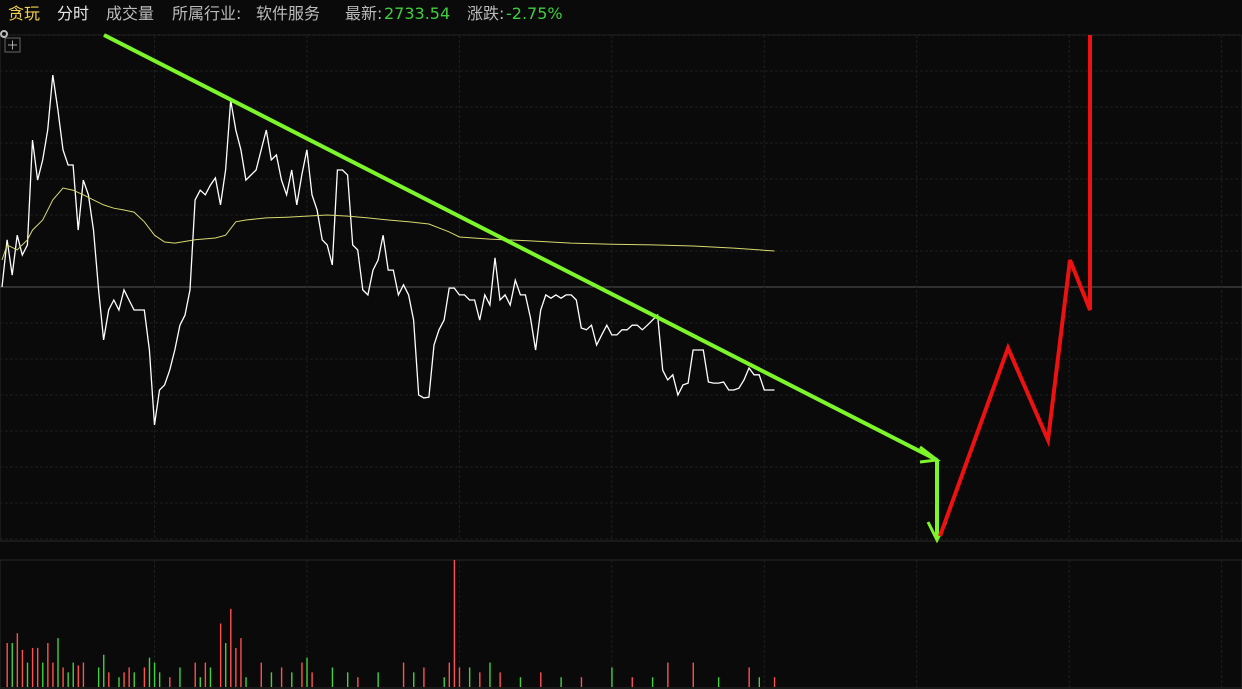 The height and width of the screenshot is (689, 1242). What do you see at coordinates (288, 13) in the screenshot?
I see `industry: 软件服务` at bounding box center [288, 13].